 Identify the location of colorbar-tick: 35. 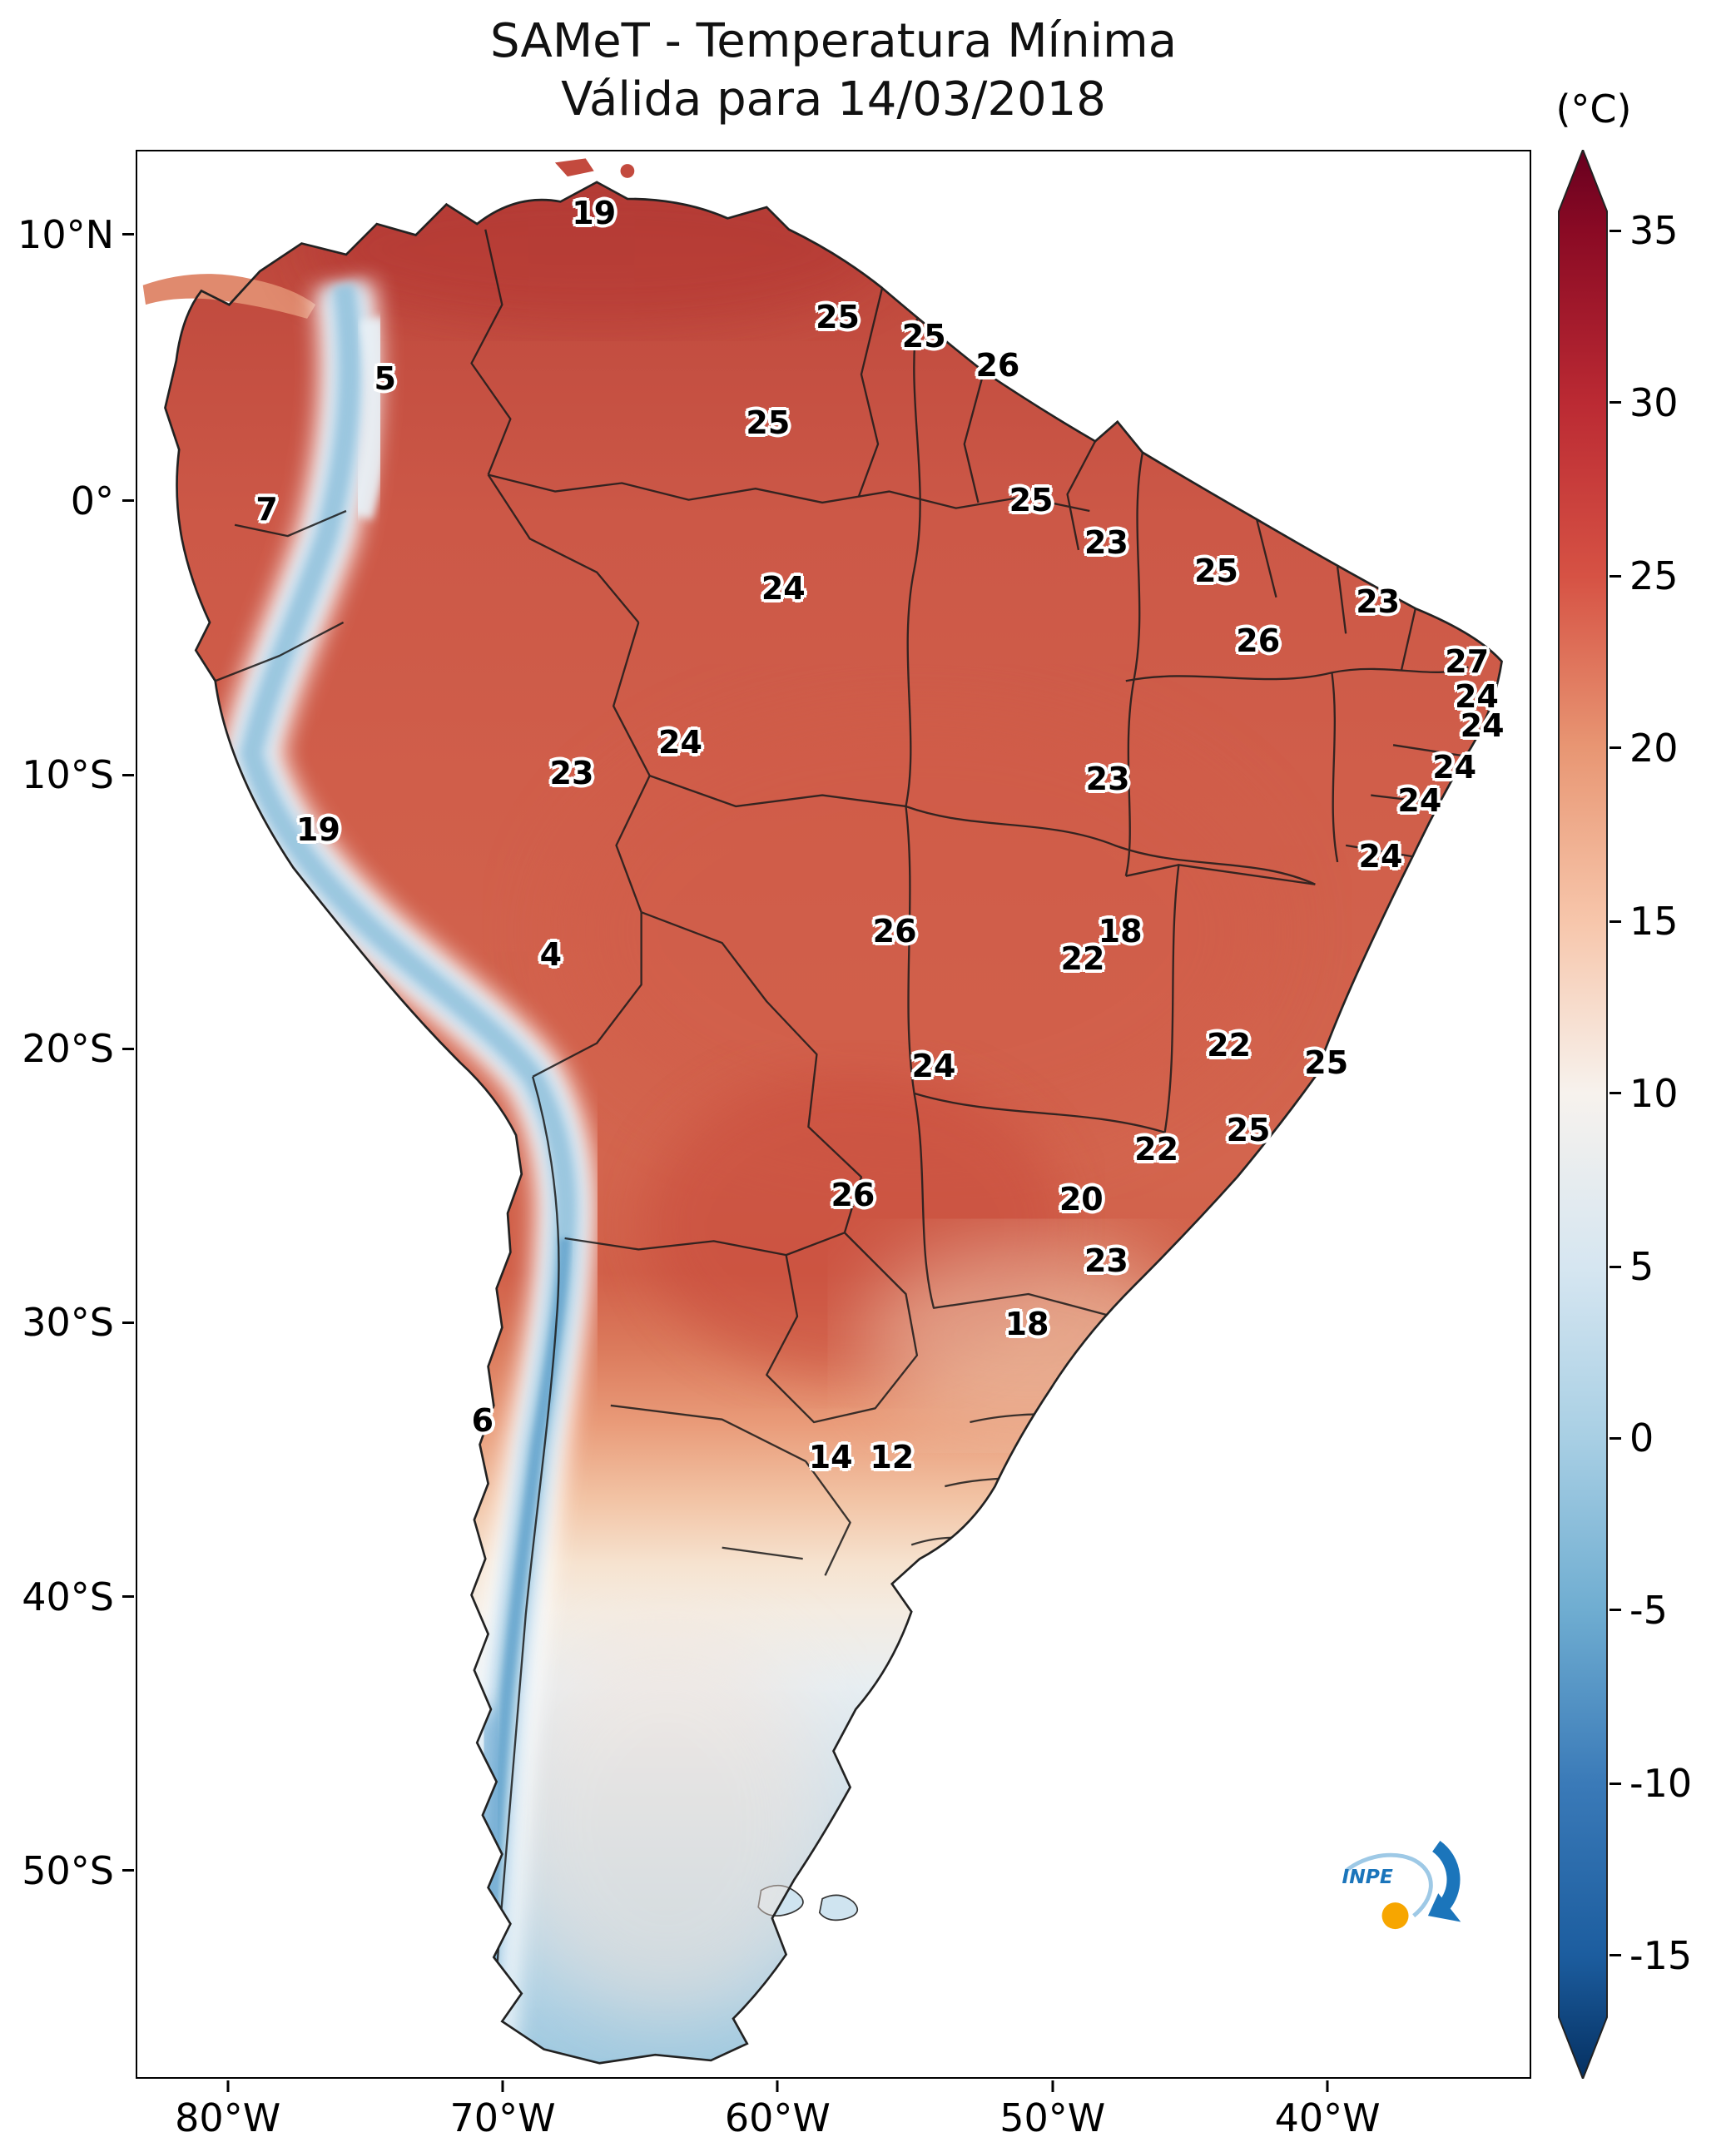
(1644, 230).